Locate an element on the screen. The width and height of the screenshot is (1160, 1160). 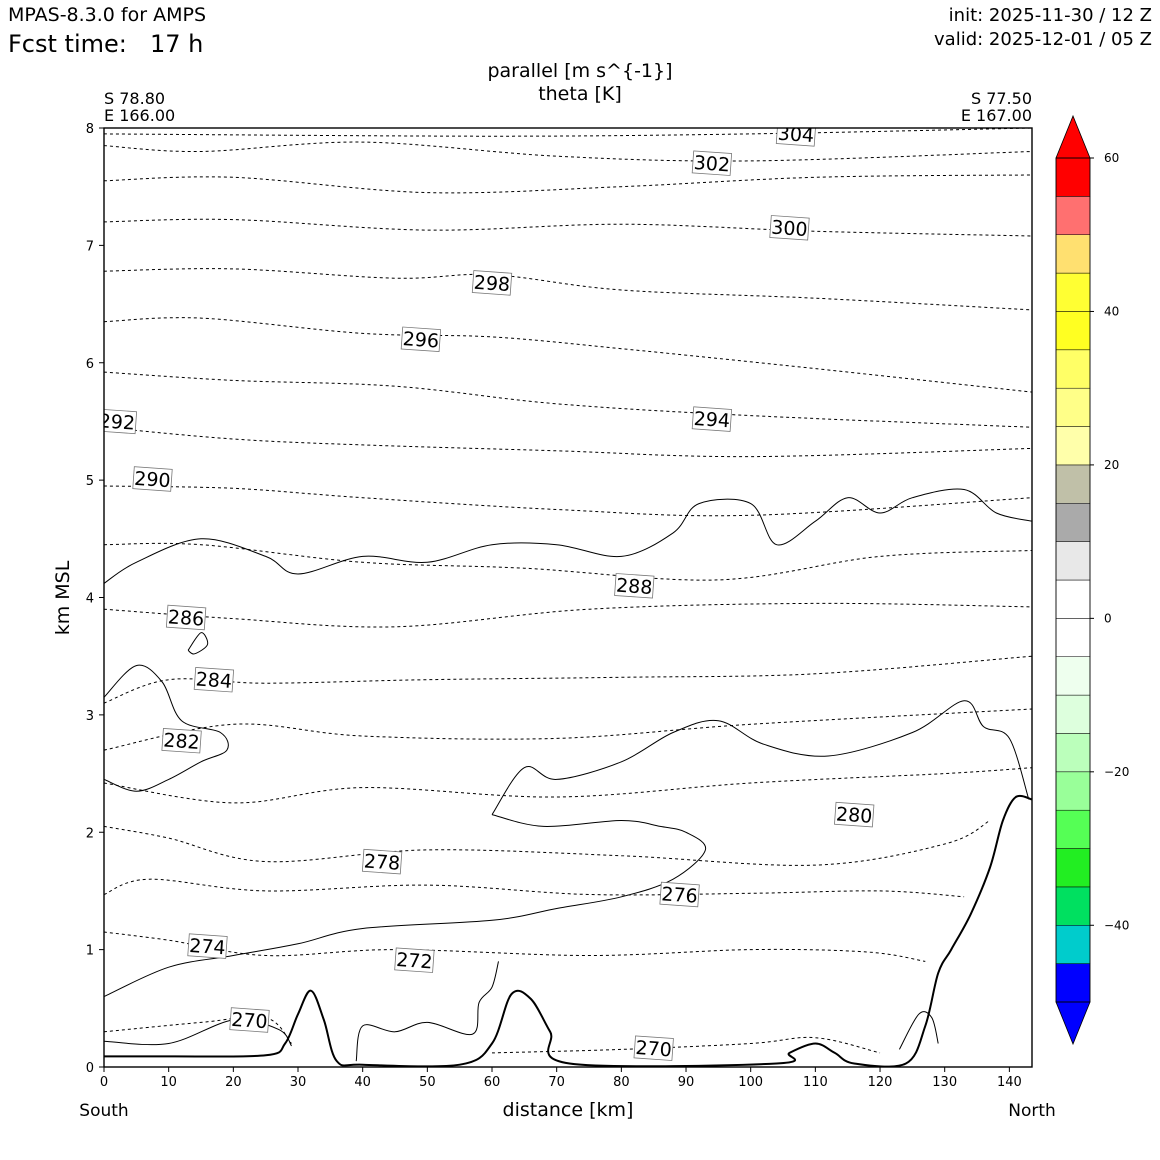
y-tick-label: 6 is located at coordinates (90, 364).